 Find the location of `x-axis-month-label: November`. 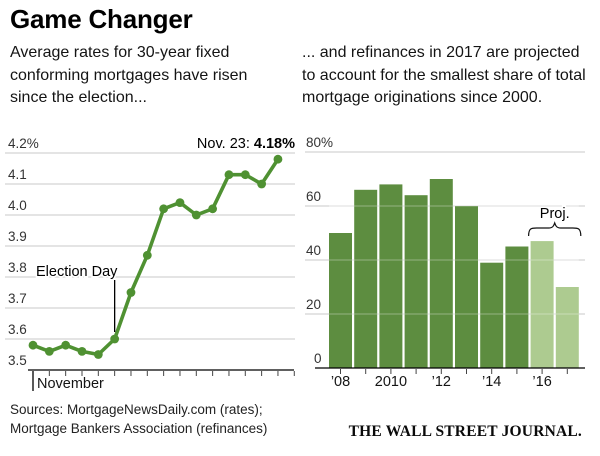

x-axis-month-label: November is located at coordinates (70, 384).